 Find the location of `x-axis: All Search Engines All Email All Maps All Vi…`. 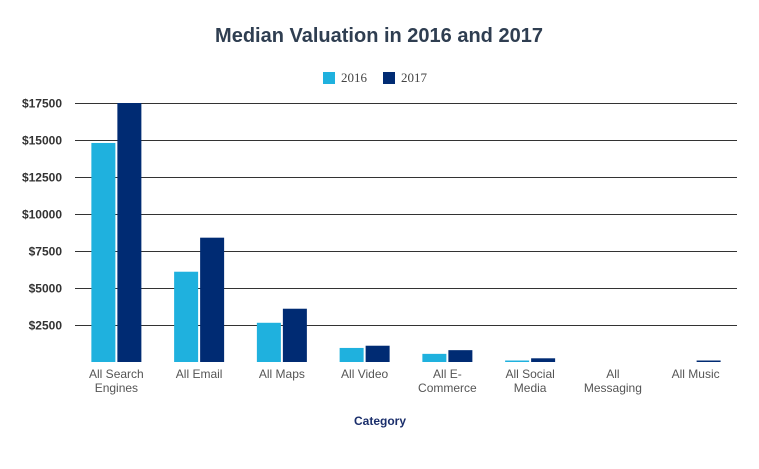

x-axis: All Search Engines All Email All Maps All Vi… is located at coordinates (404, 381).